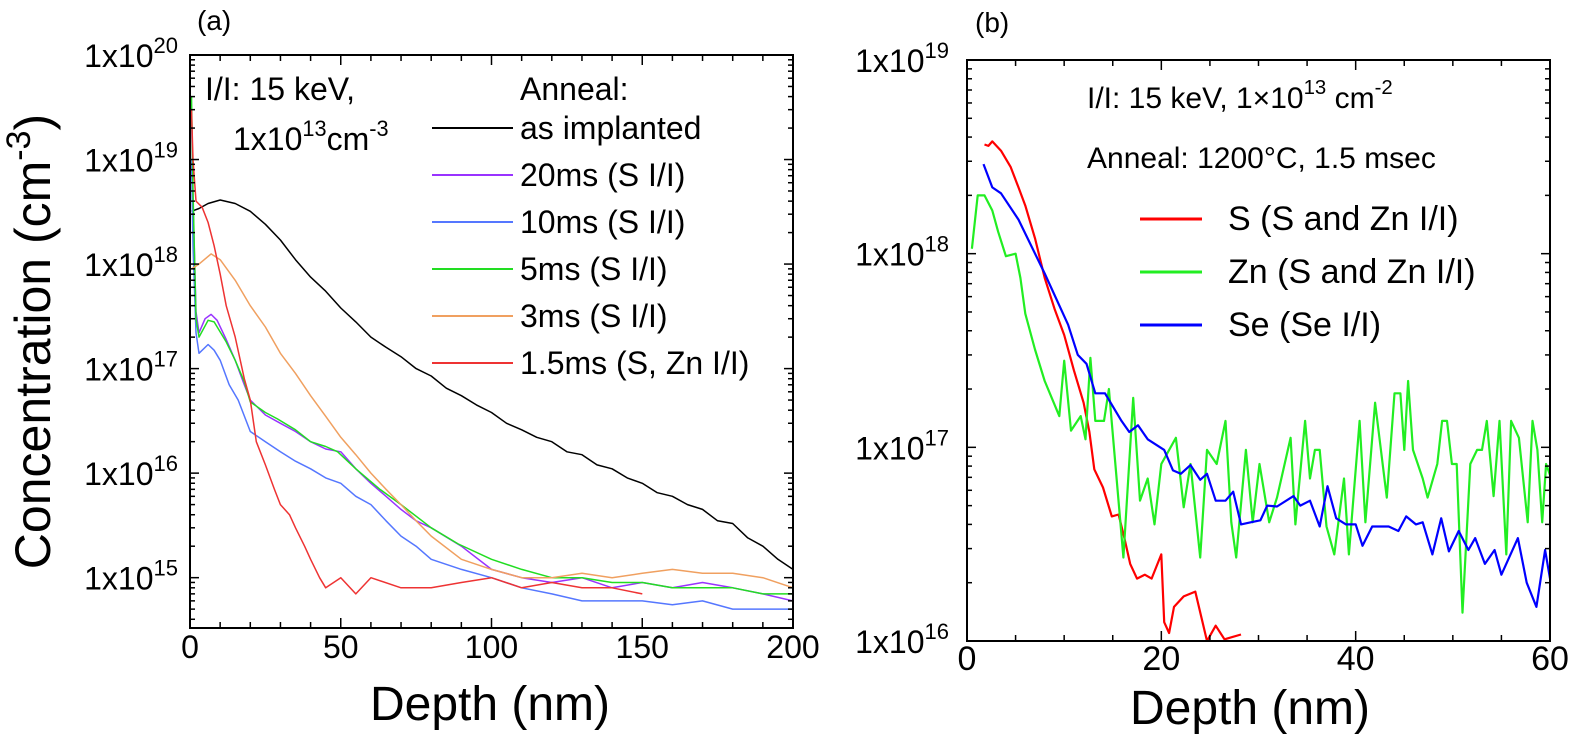  I want to click on legend-label: Zn (S and Zn I/I), so click(1352, 272).